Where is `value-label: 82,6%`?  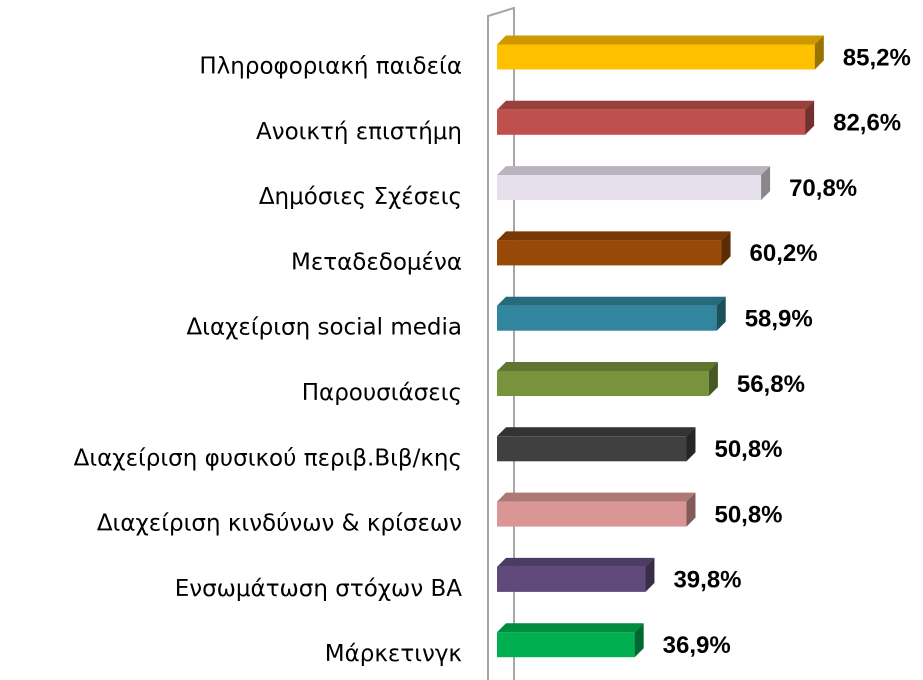 value-label: 82,6% is located at coordinates (867, 123).